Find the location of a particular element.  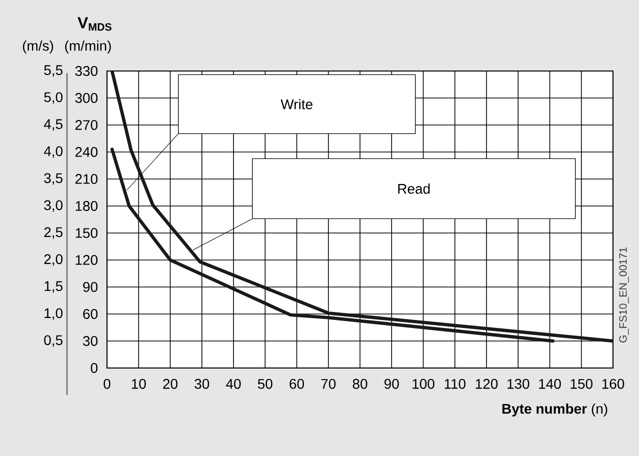

x-tick-label: 30 is located at coordinates (202, 383).